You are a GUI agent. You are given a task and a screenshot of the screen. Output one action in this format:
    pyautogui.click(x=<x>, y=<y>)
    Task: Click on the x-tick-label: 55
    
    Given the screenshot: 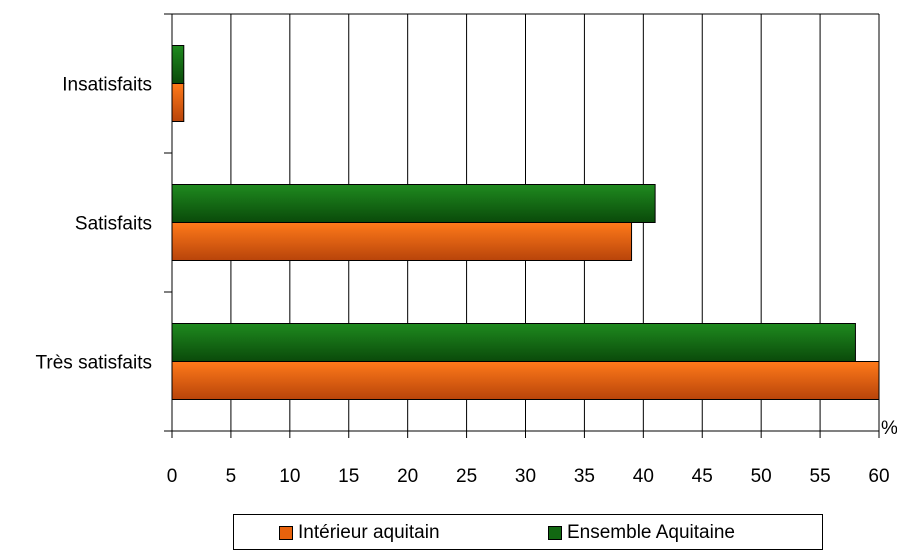 What is the action you would take?
    pyautogui.click(x=820, y=476)
    